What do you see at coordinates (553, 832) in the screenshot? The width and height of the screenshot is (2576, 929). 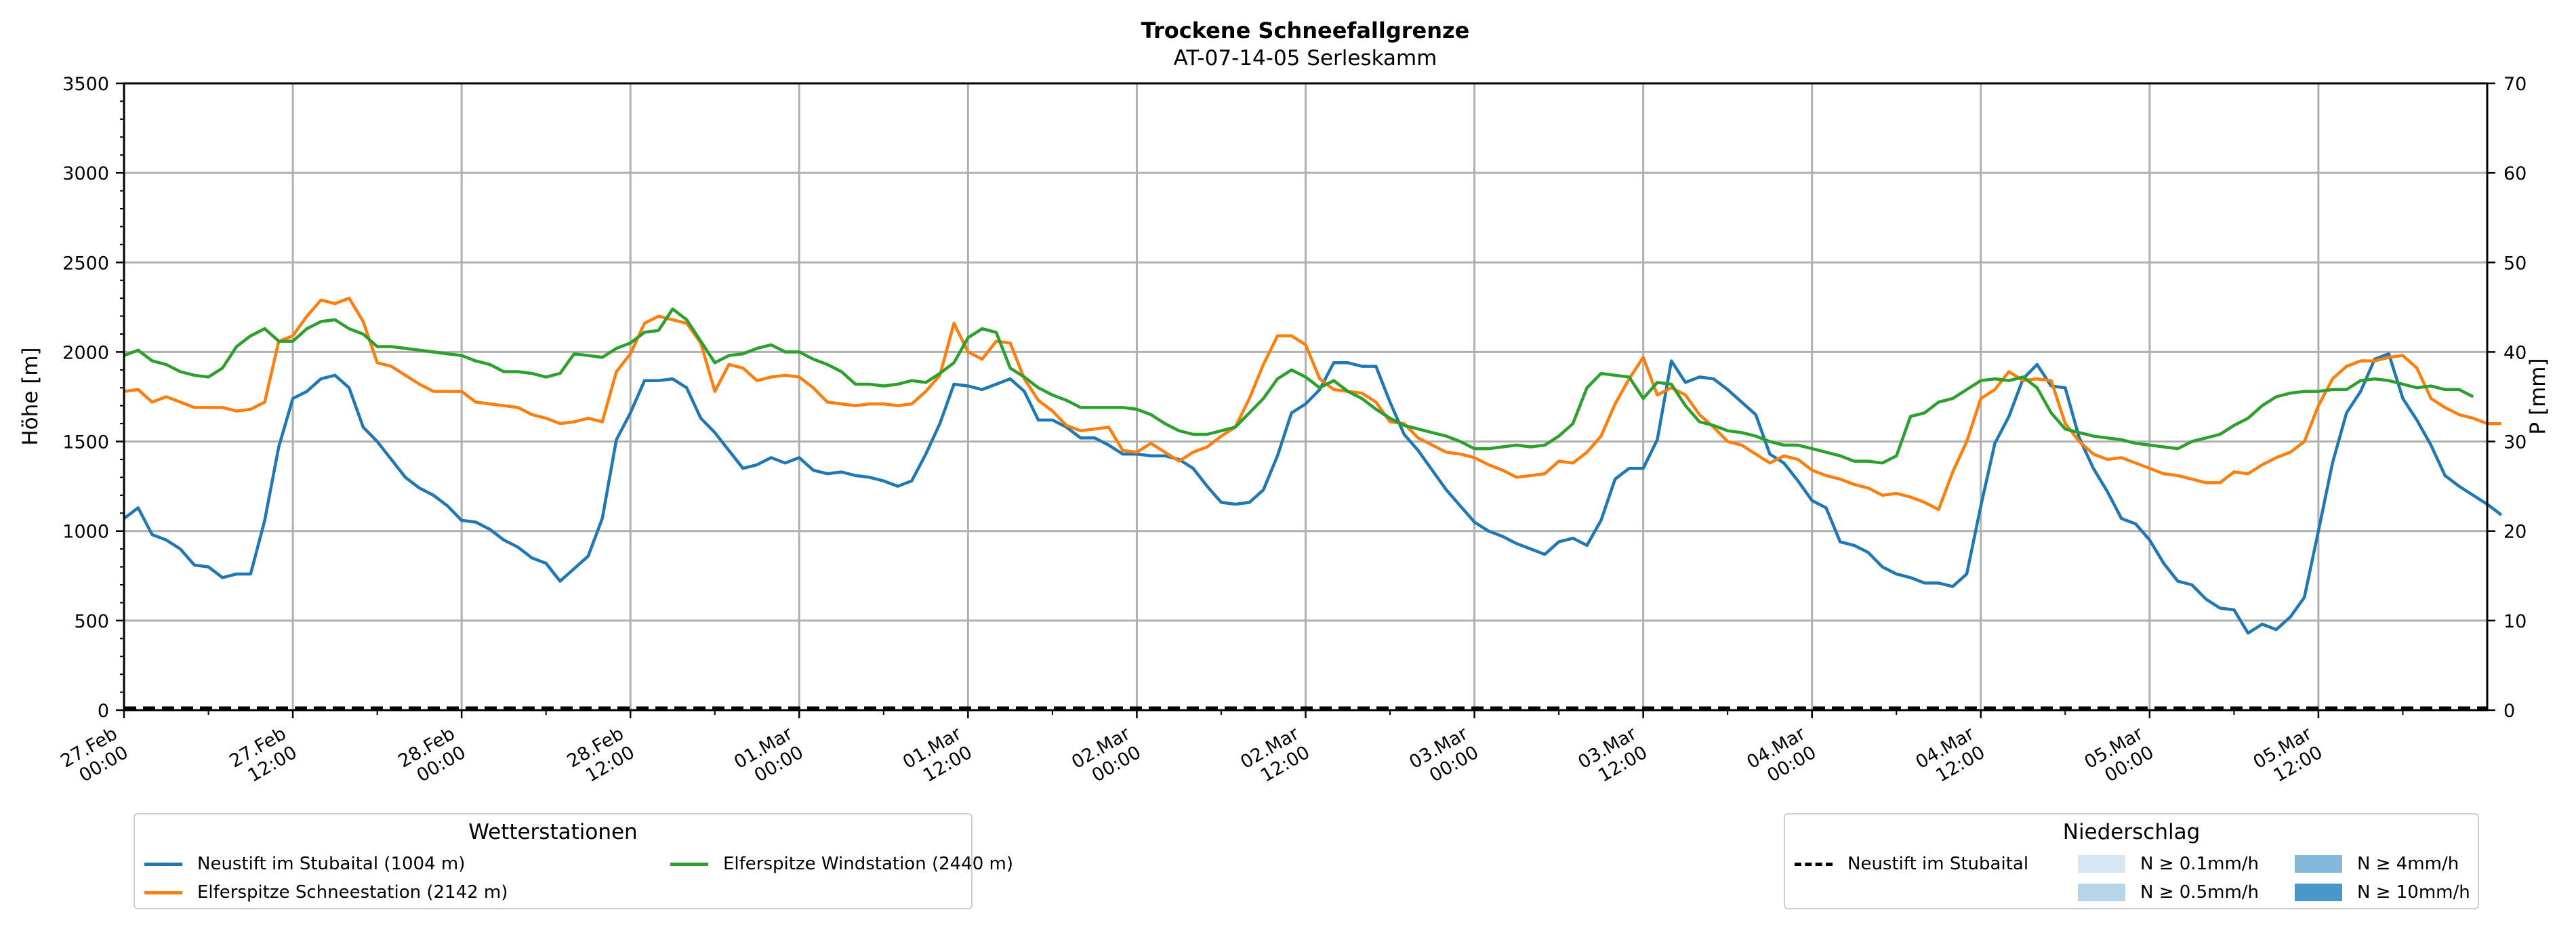 I see `legend-stations-title: Wetterstationen` at bounding box center [553, 832].